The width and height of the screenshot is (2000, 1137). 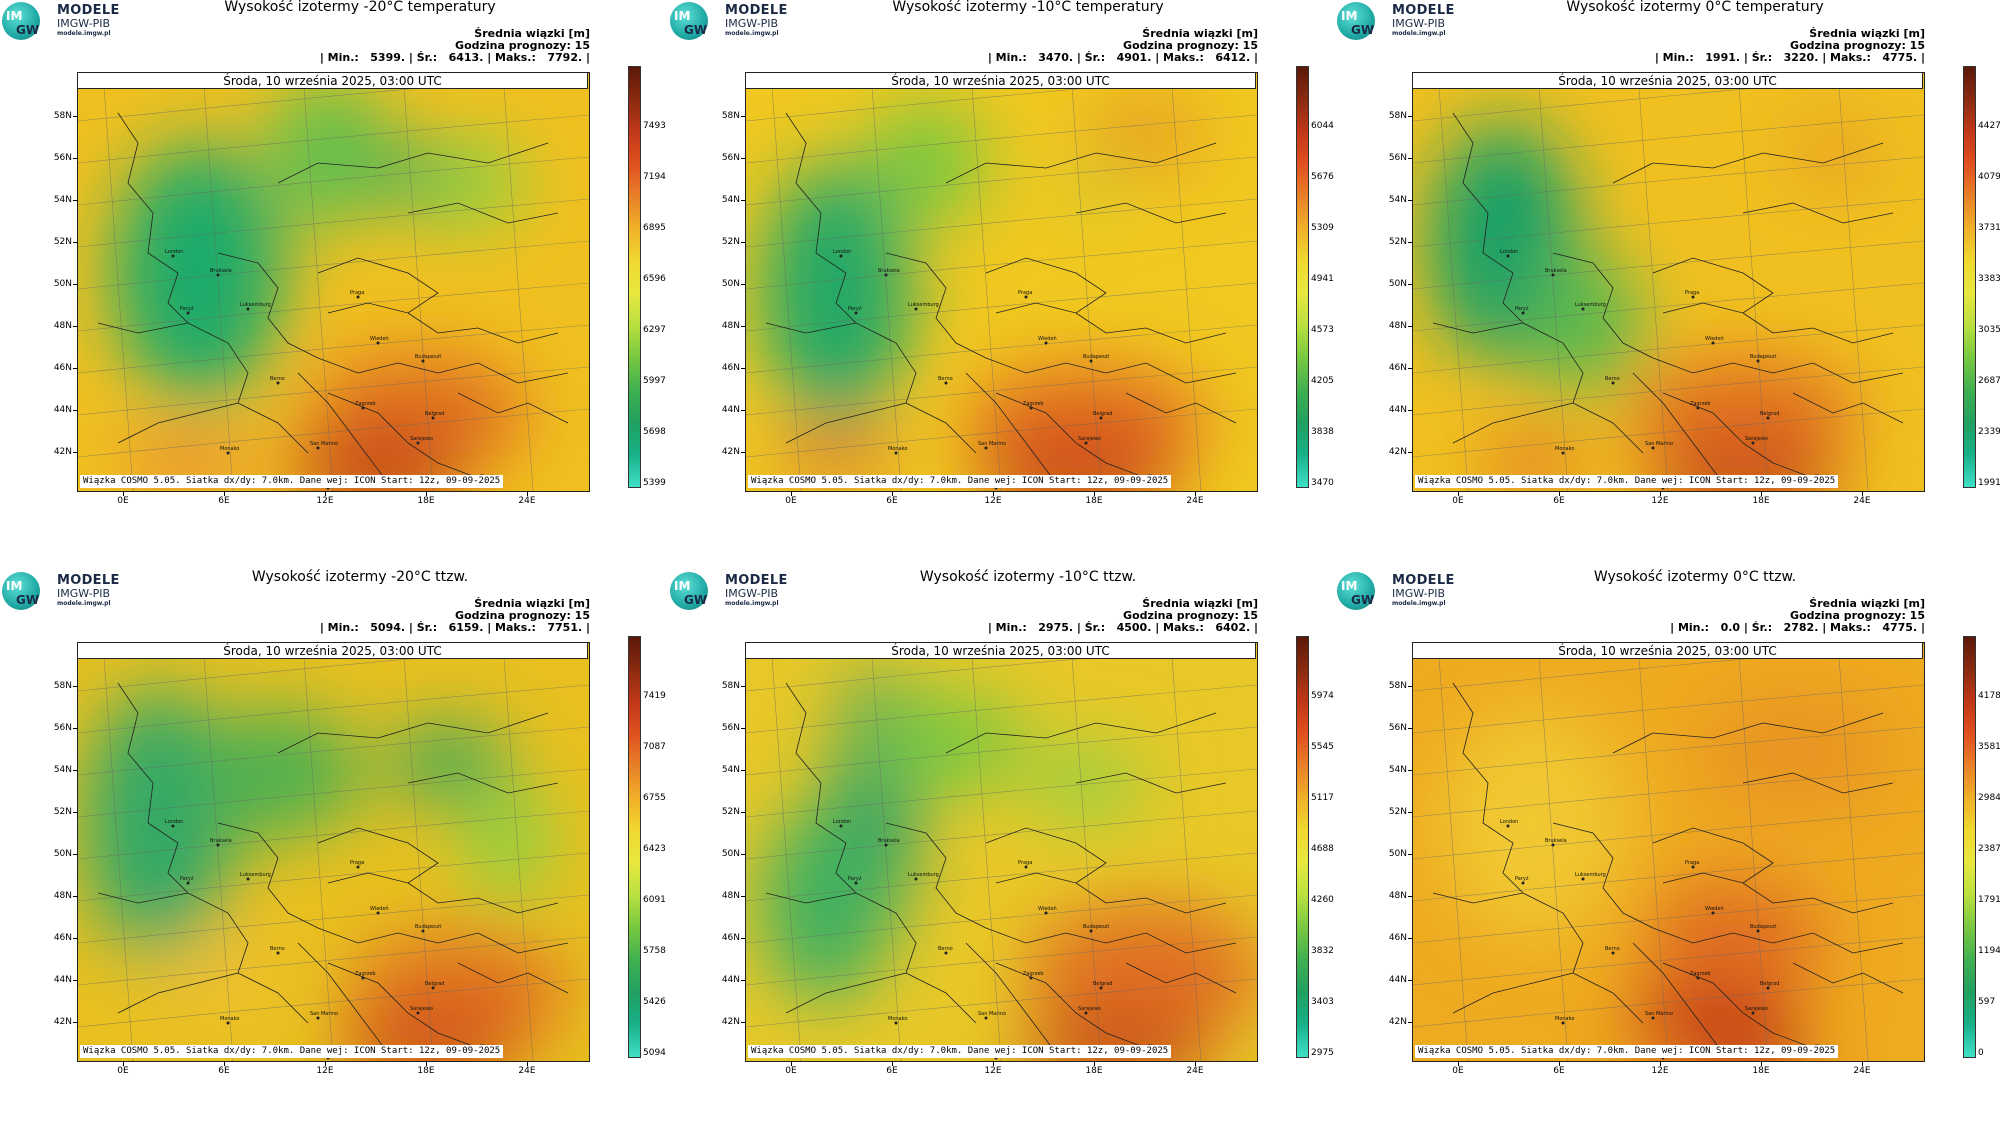 What do you see at coordinates (428, 927) in the screenshot?
I see `city-label: Budapeszt` at bounding box center [428, 927].